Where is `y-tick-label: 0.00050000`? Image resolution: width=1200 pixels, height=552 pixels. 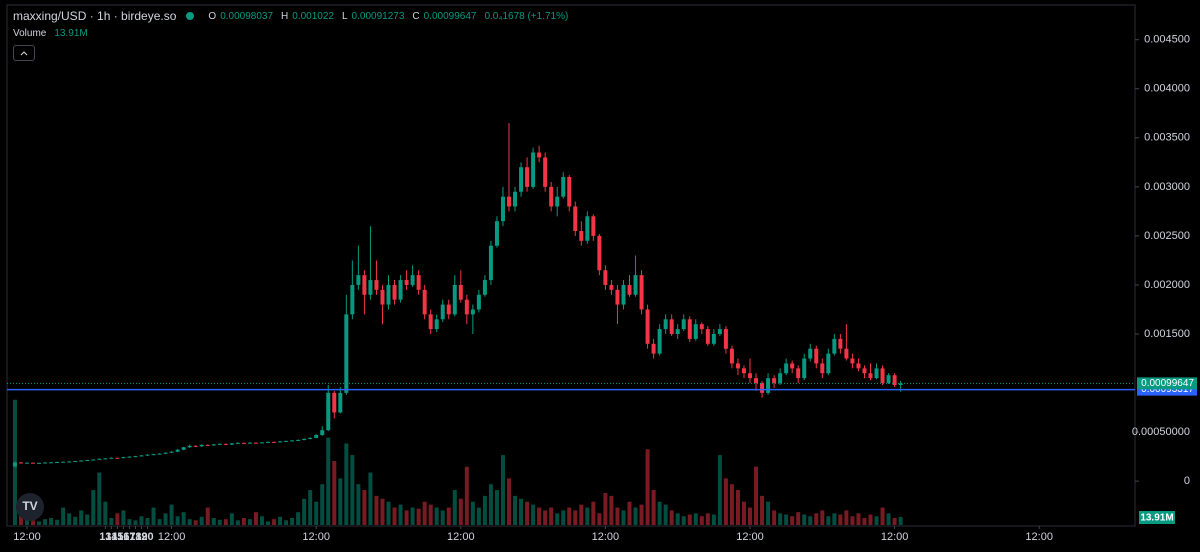 y-tick-label: 0.00050000 is located at coordinates (1161, 432).